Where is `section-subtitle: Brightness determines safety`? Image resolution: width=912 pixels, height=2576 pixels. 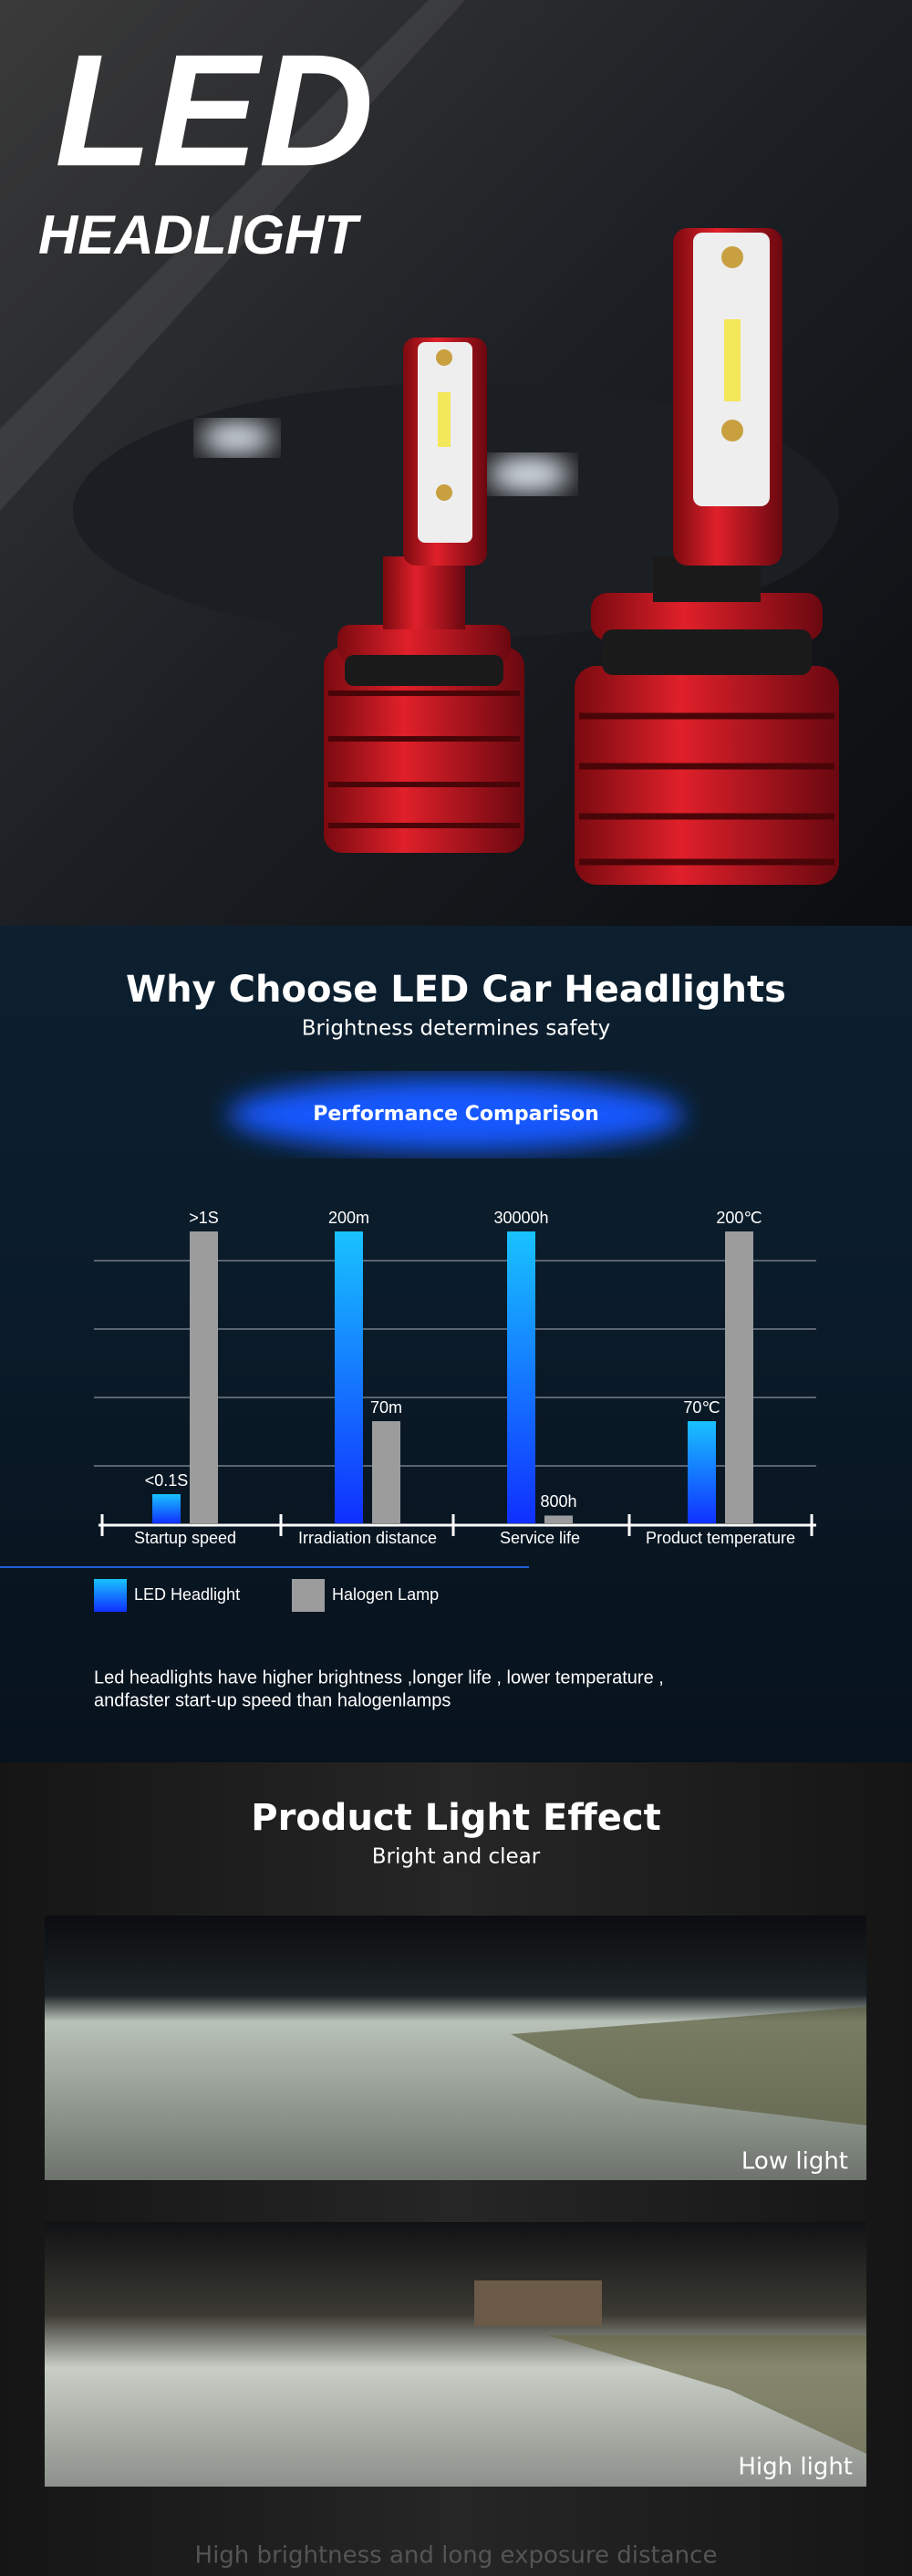 section-subtitle: Brightness determines safety is located at coordinates (457, 1029).